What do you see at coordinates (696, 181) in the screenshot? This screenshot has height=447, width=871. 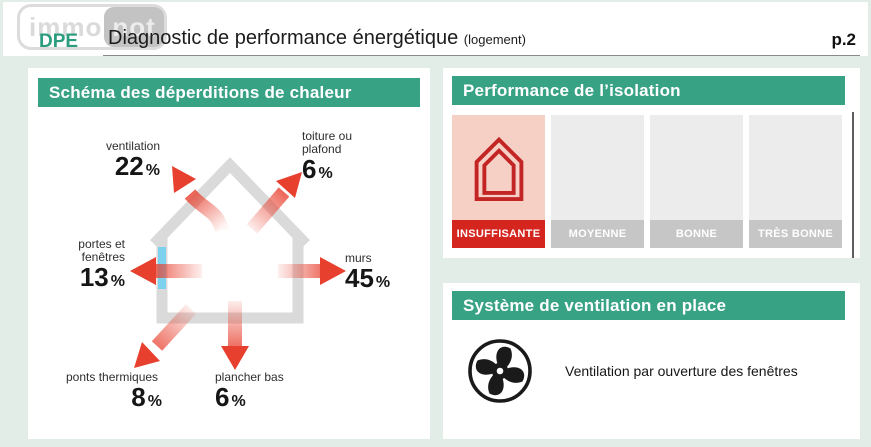 I see `isolation-level-bonne: BONNE` at bounding box center [696, 181].